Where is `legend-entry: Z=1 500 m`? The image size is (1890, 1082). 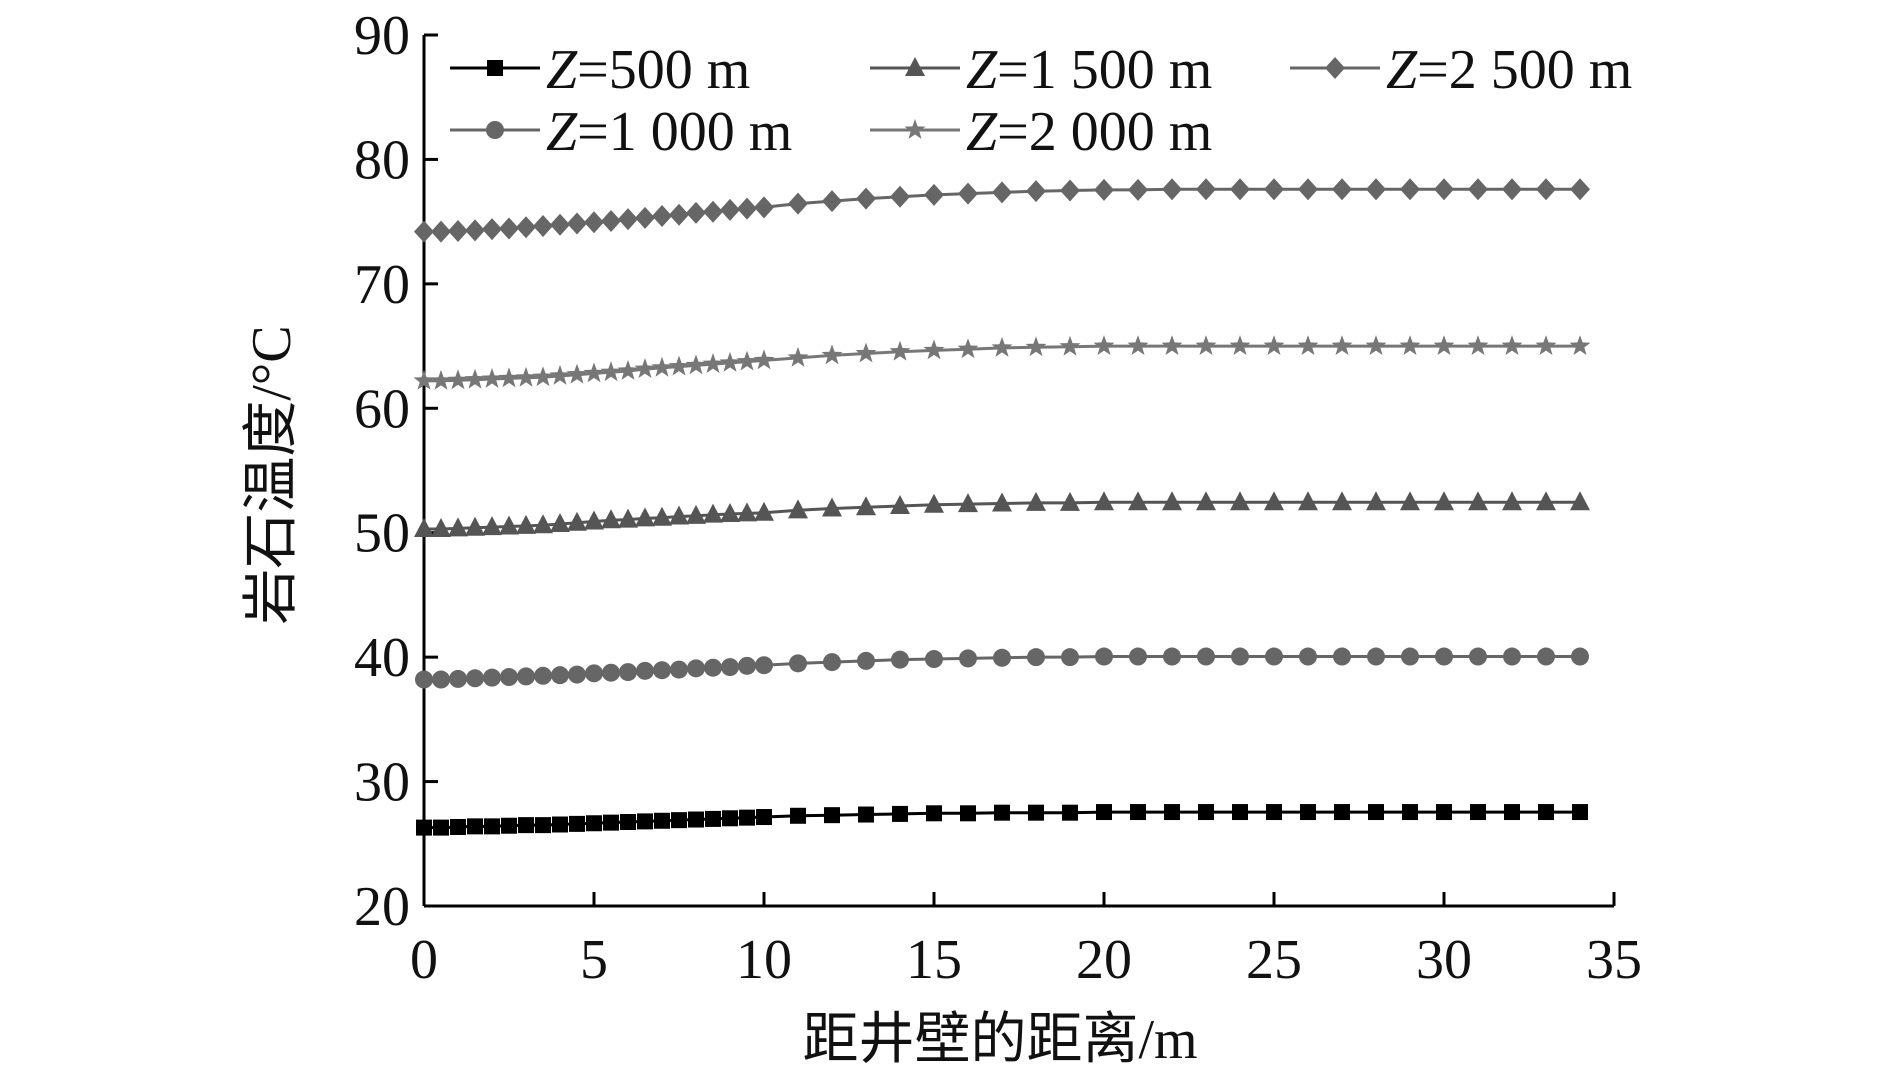
legend-entry: Z=1 500 m is located at coordinates (1041, 70).